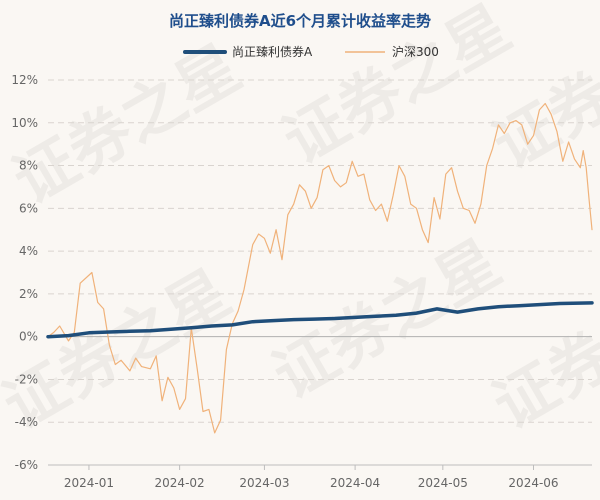  Describe the element at coordinates (28, 208) in the screenshot. I see `y-tick-label: 6%` at that location.